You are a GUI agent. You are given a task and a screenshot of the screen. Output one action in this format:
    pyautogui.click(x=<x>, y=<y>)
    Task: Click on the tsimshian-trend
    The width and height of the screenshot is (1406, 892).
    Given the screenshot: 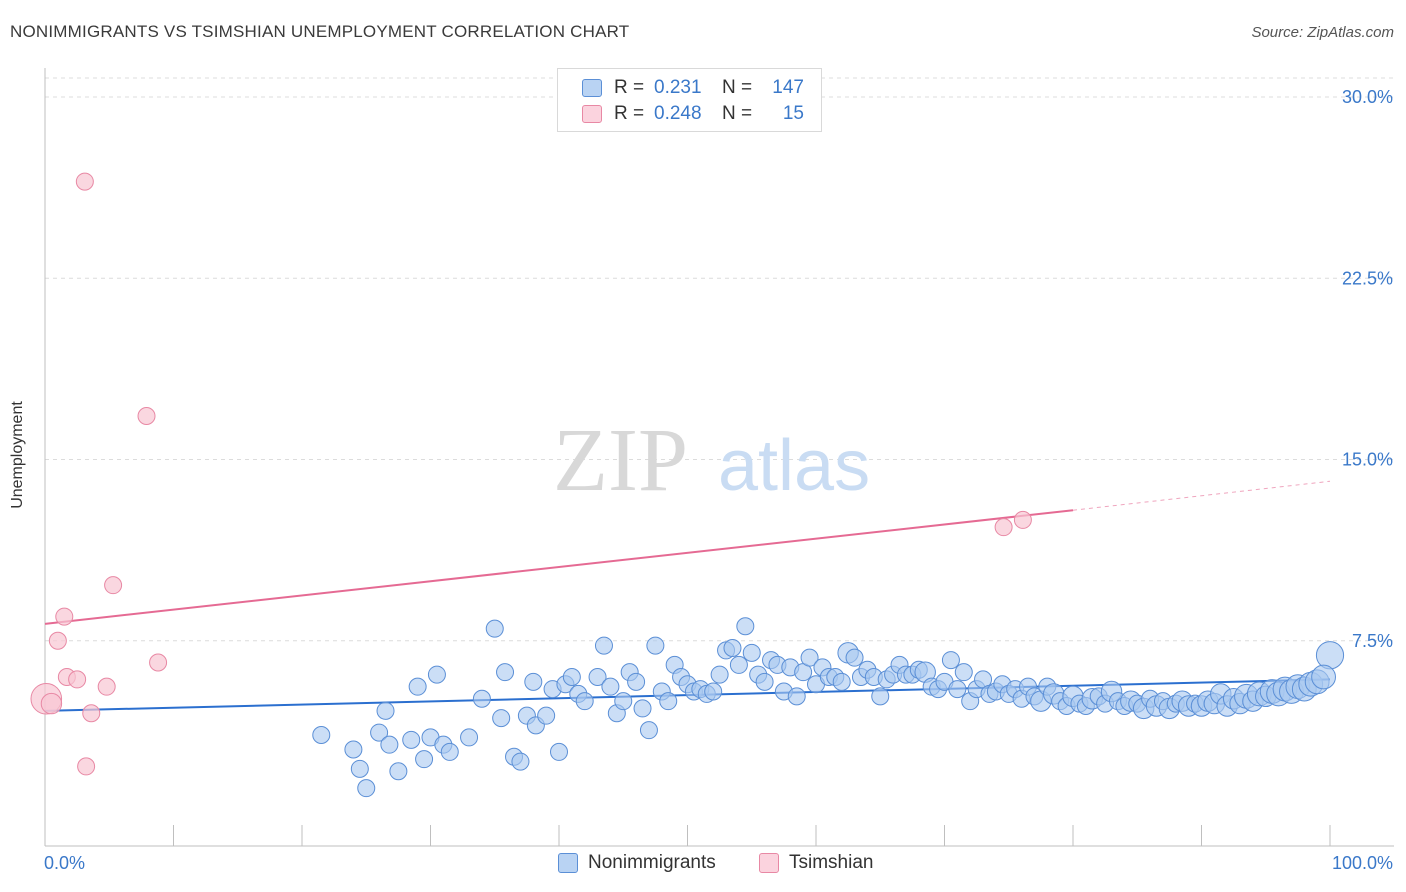 What is the action you would take?
    pyautogui.click(x=687, y=552)
    